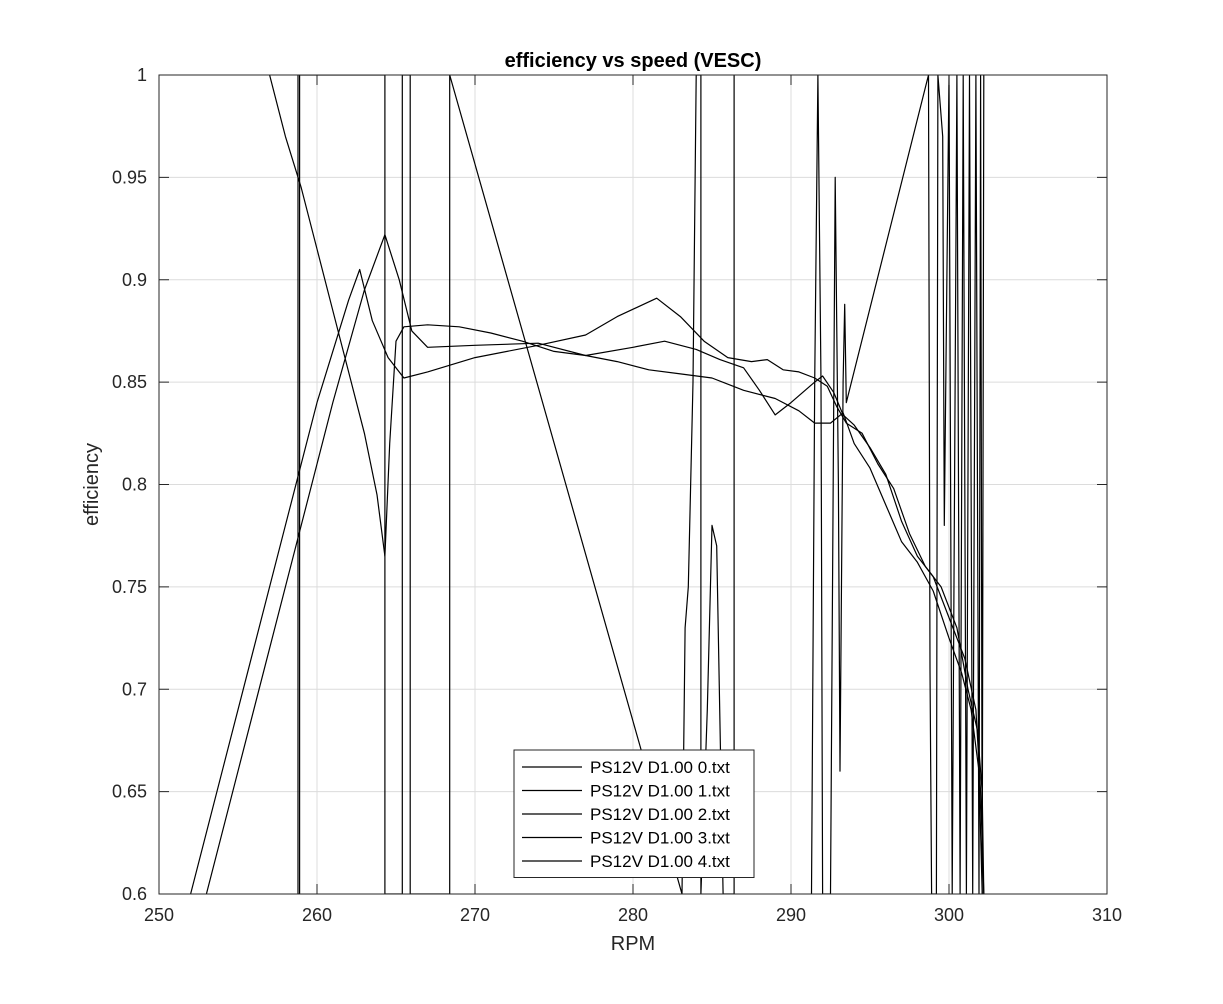 The width and height of the screenshot is (1223, 1004). Describe the element at coordinates (660, 767) in the screenshot. I see `legend-entry: PS12V D1.00 0.txt` at that location.